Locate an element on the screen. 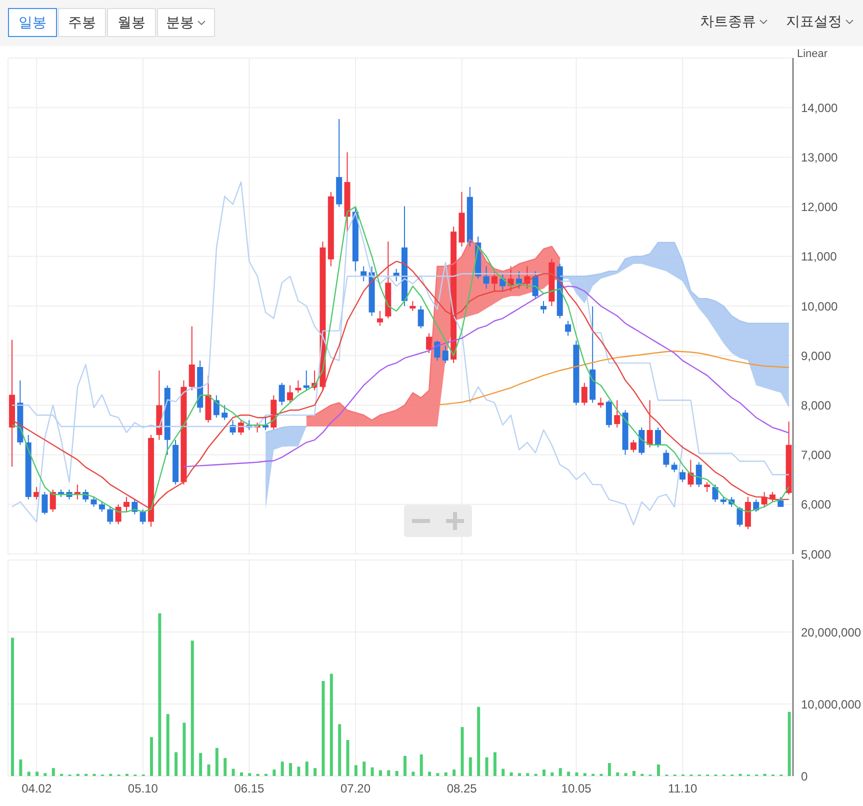 This screenshot has width=863, height=806. x-tick-label: 08.25 is located at coordinates (462, 789).